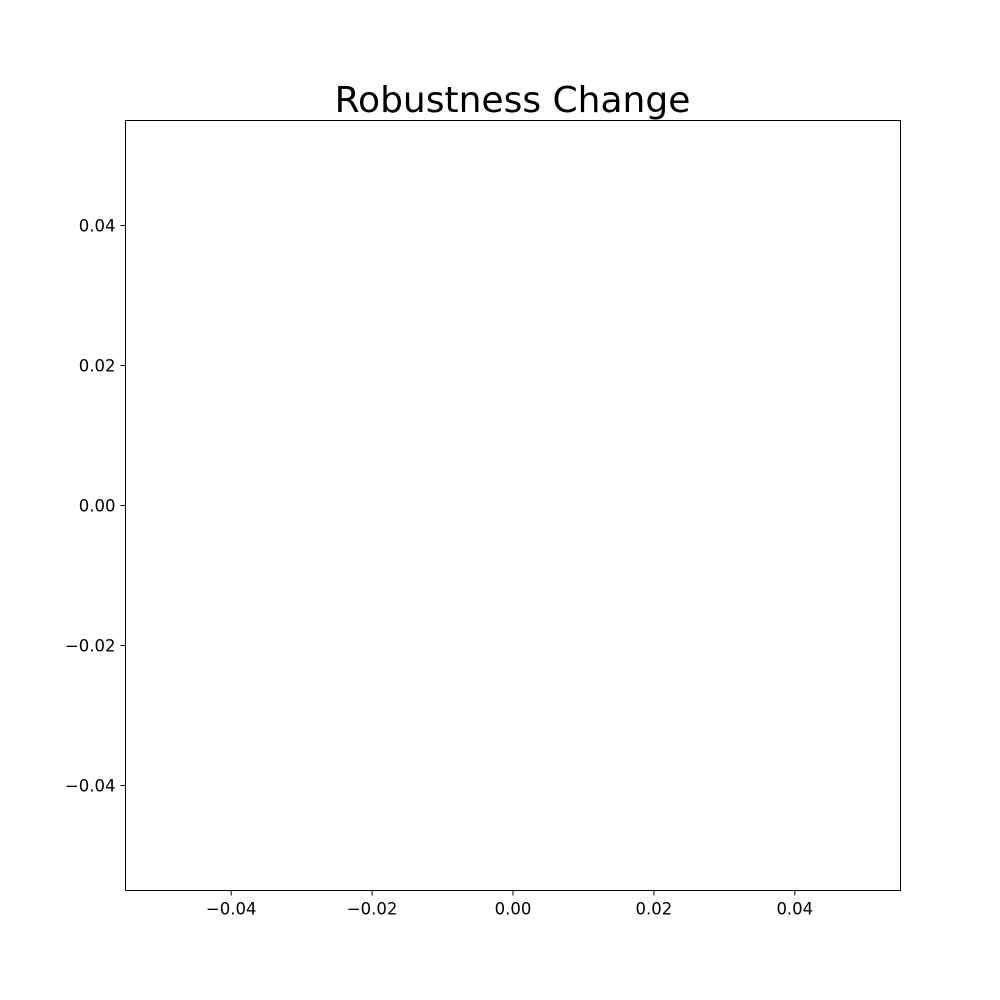  What do you see at coordinates (97, 226) in the screenshot?
I see `y-tick-label: 0.04` at bounding box center [97, 226].